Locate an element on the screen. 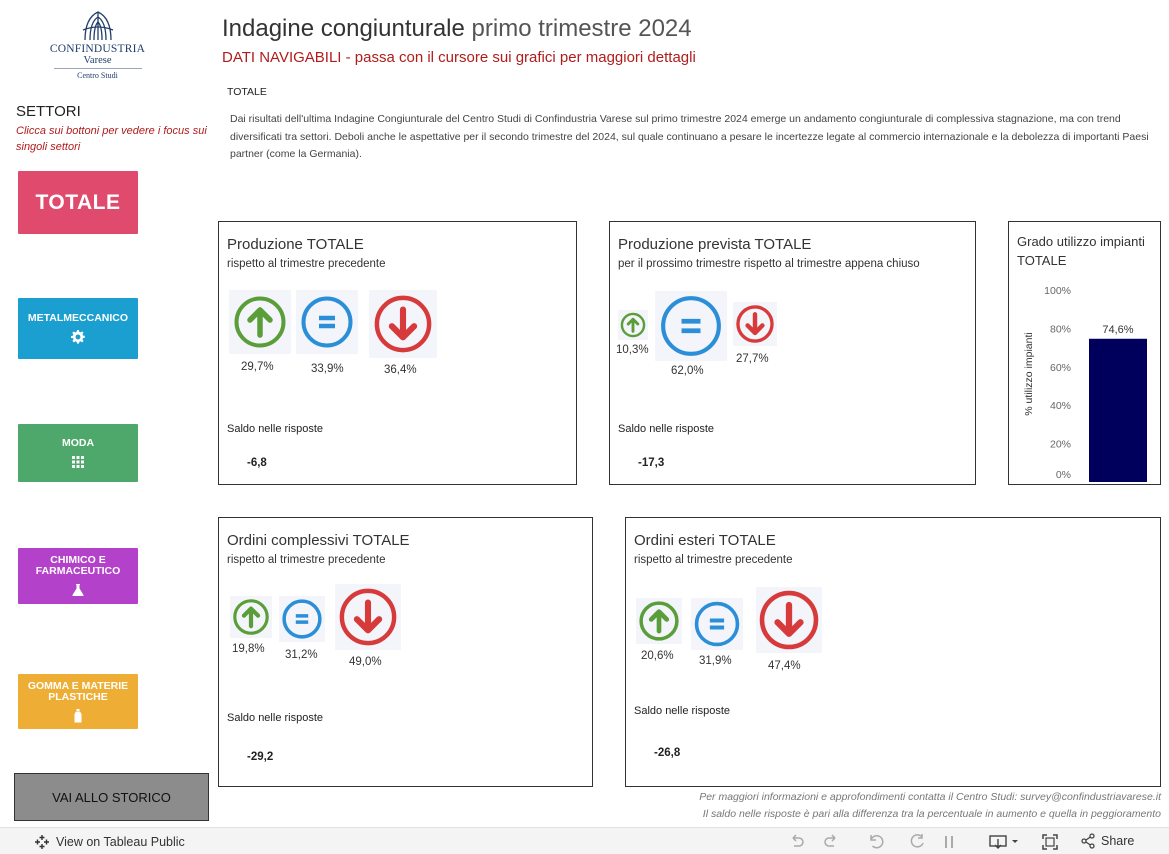 The image size is (1169, 854). indicator-value: 36,4% is located at coordinates (400, 370).